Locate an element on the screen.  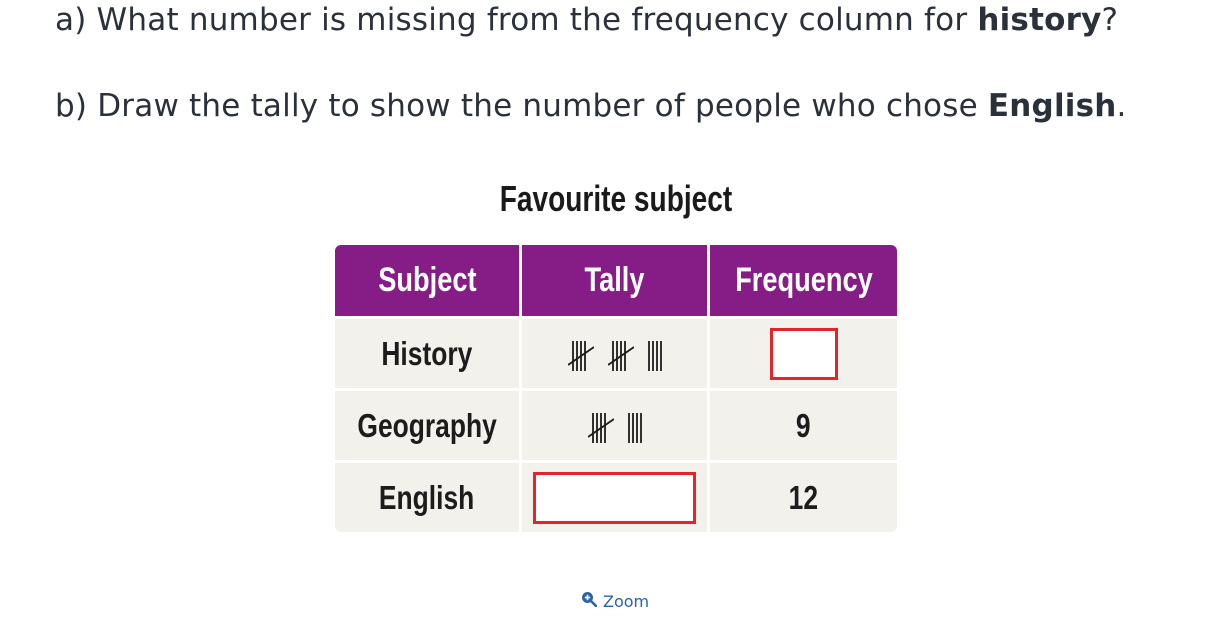
question-a-end: ? is located at coordinates (1110, 20).